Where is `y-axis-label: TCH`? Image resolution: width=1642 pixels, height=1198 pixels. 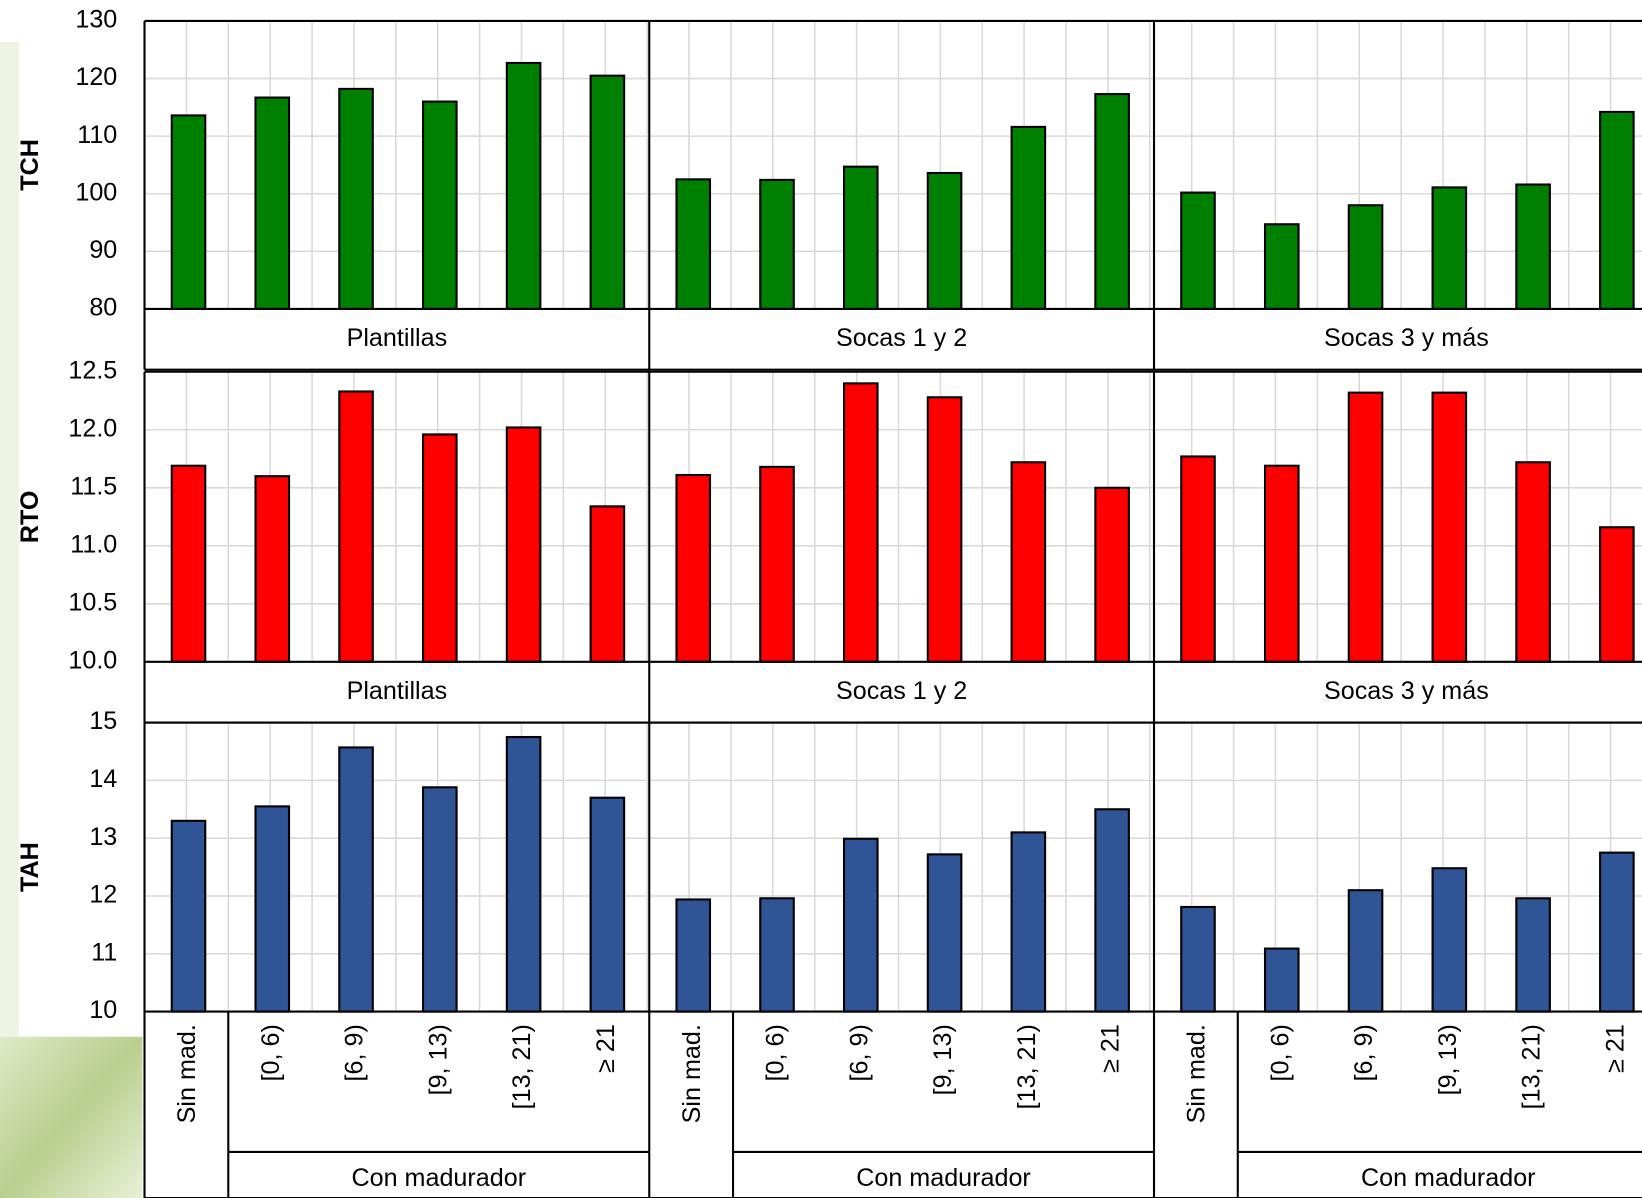 y-axis-label: TCH is located at coordinates (30, 165).